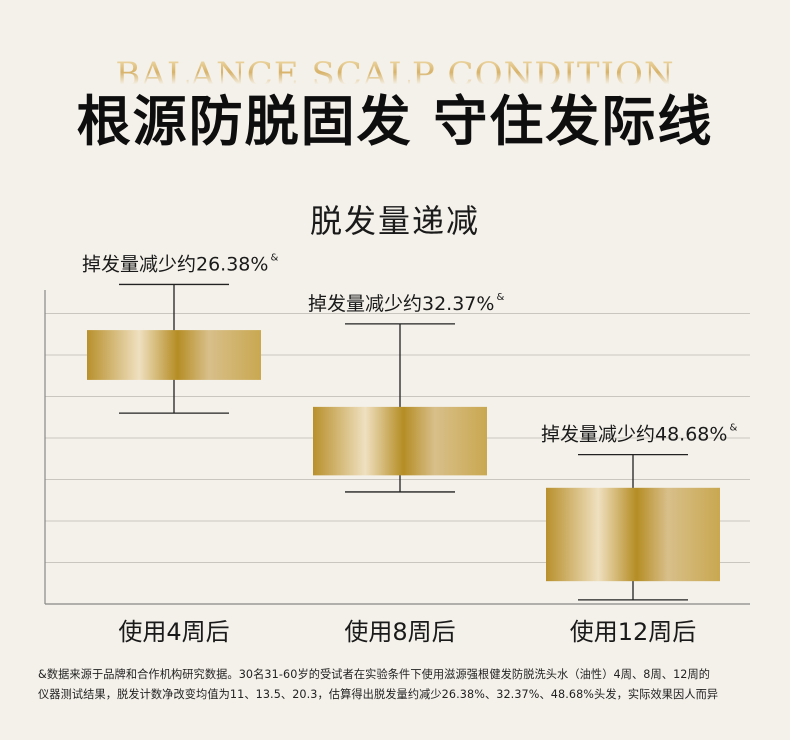 This screenshot has height=740, width=790. Describe the element at coordinates (500, 297) in the screenshot. I see `annotation-mark-2: &` at that location.